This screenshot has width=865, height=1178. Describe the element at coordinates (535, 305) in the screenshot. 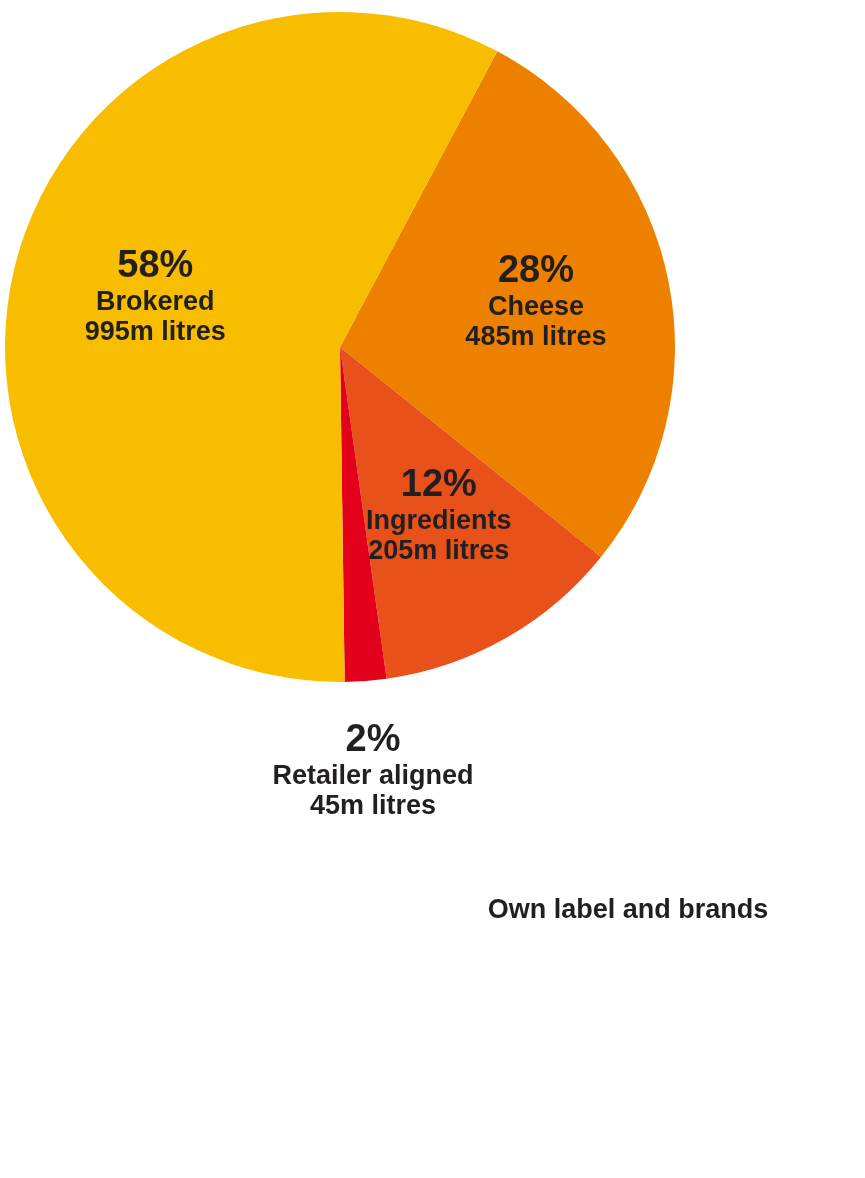

I see `slice-label: Cheese` at that location.